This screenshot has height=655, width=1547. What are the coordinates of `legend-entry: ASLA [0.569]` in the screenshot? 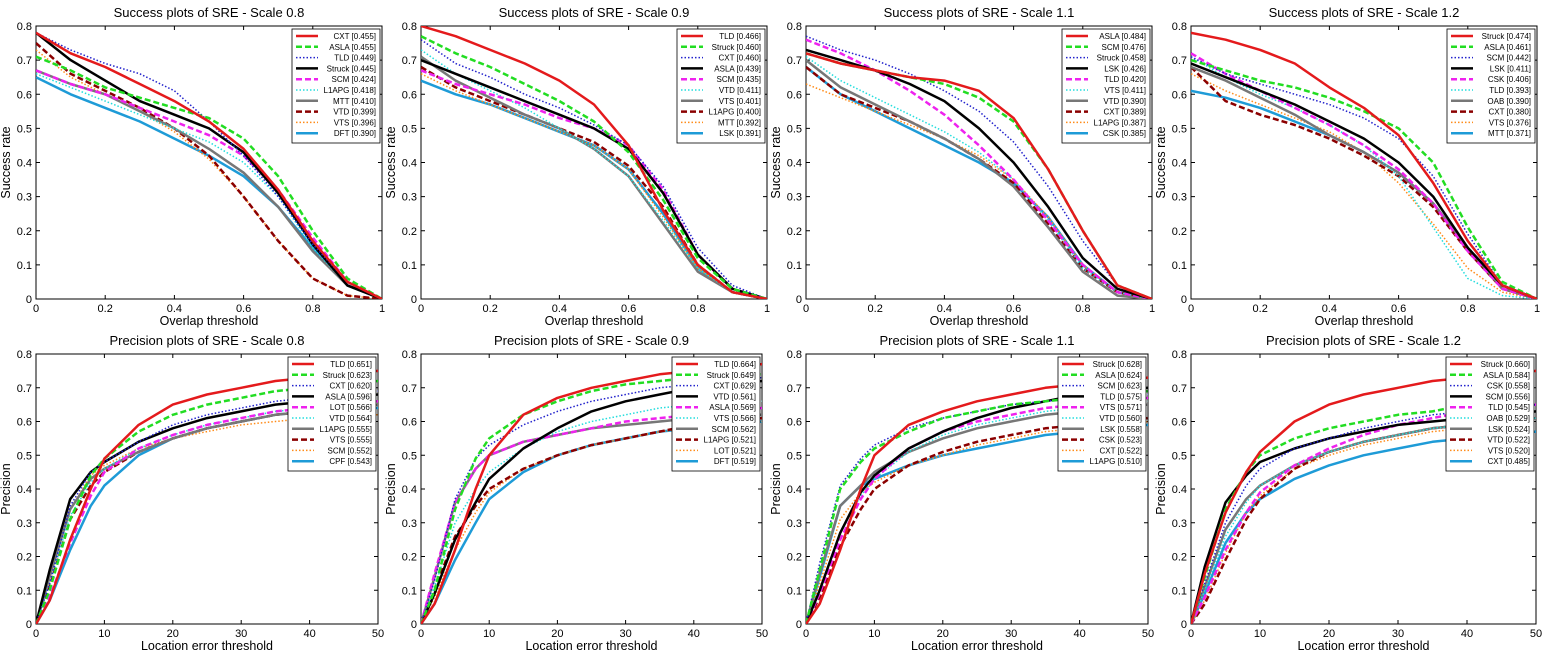 It's located at (732, 407).